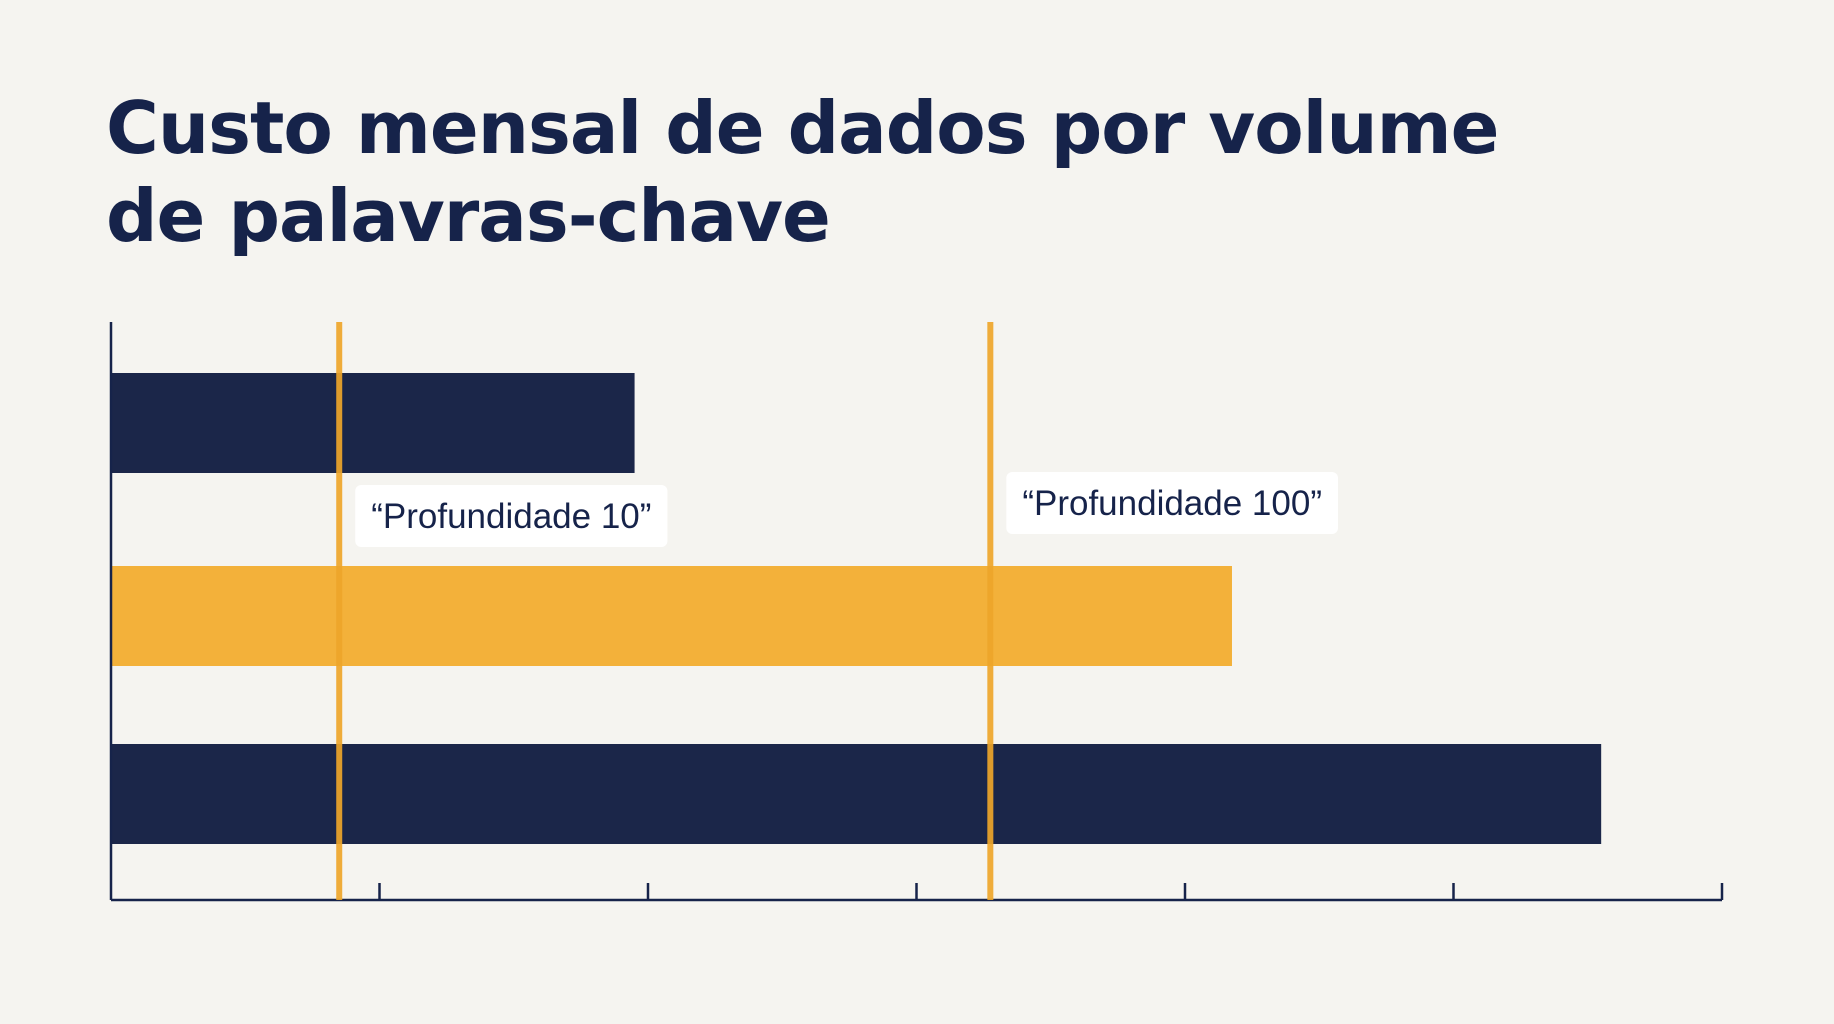 The width and height of the screenshot is (1834, 1024). I want to click on reference-label-1: “Profundidade 10”, so click(511, 516).